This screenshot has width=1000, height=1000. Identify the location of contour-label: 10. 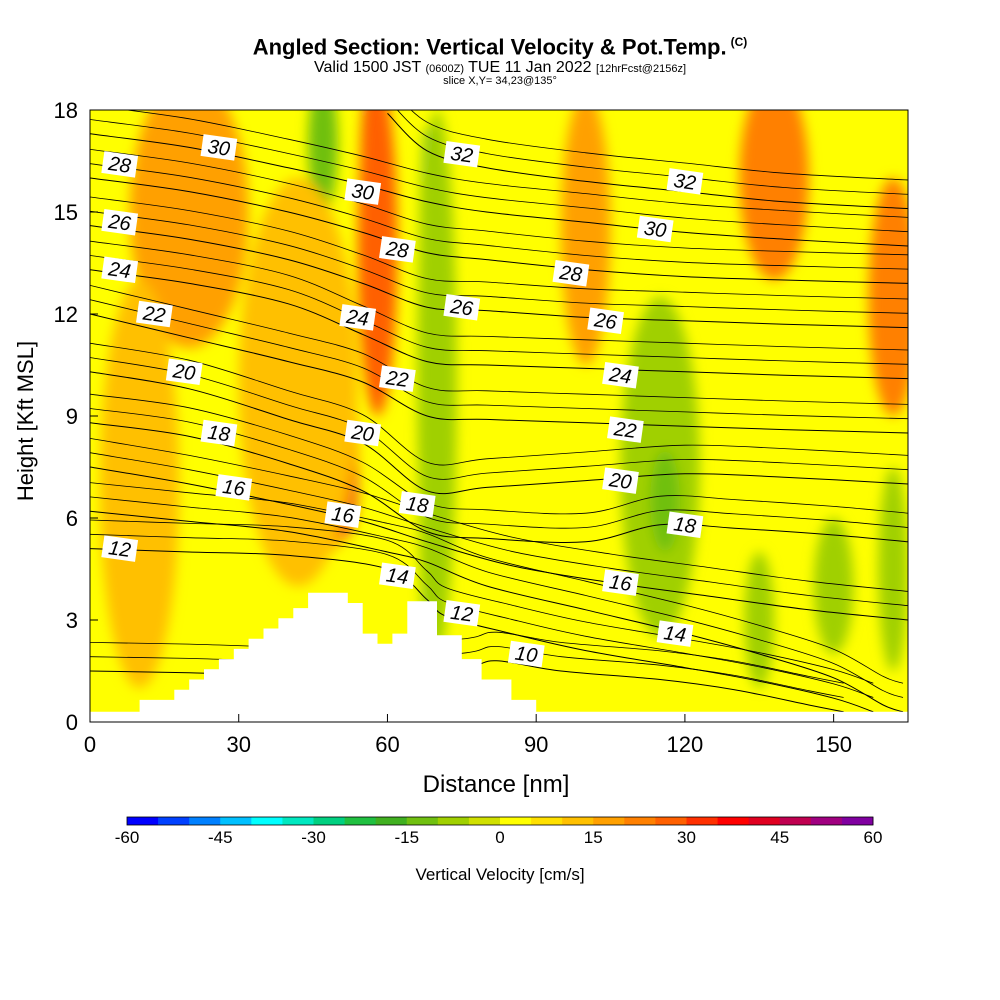
(526, 654).